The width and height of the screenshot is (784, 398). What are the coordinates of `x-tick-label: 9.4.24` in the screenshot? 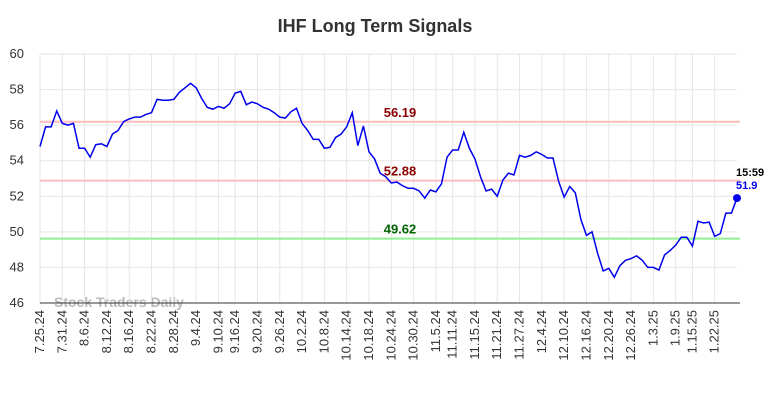 It's located at (195, 328).